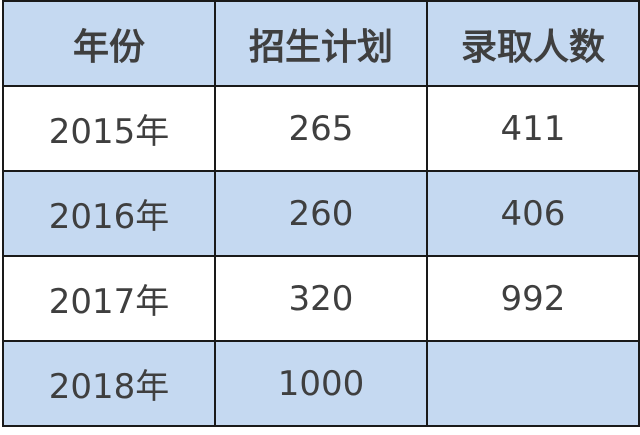 Image resolution: width=640 pixels, height=435 pixels. Describe the element at coordinates (533, 43) in the screenshot. I see `header-admitted: 录取人数` at that location.